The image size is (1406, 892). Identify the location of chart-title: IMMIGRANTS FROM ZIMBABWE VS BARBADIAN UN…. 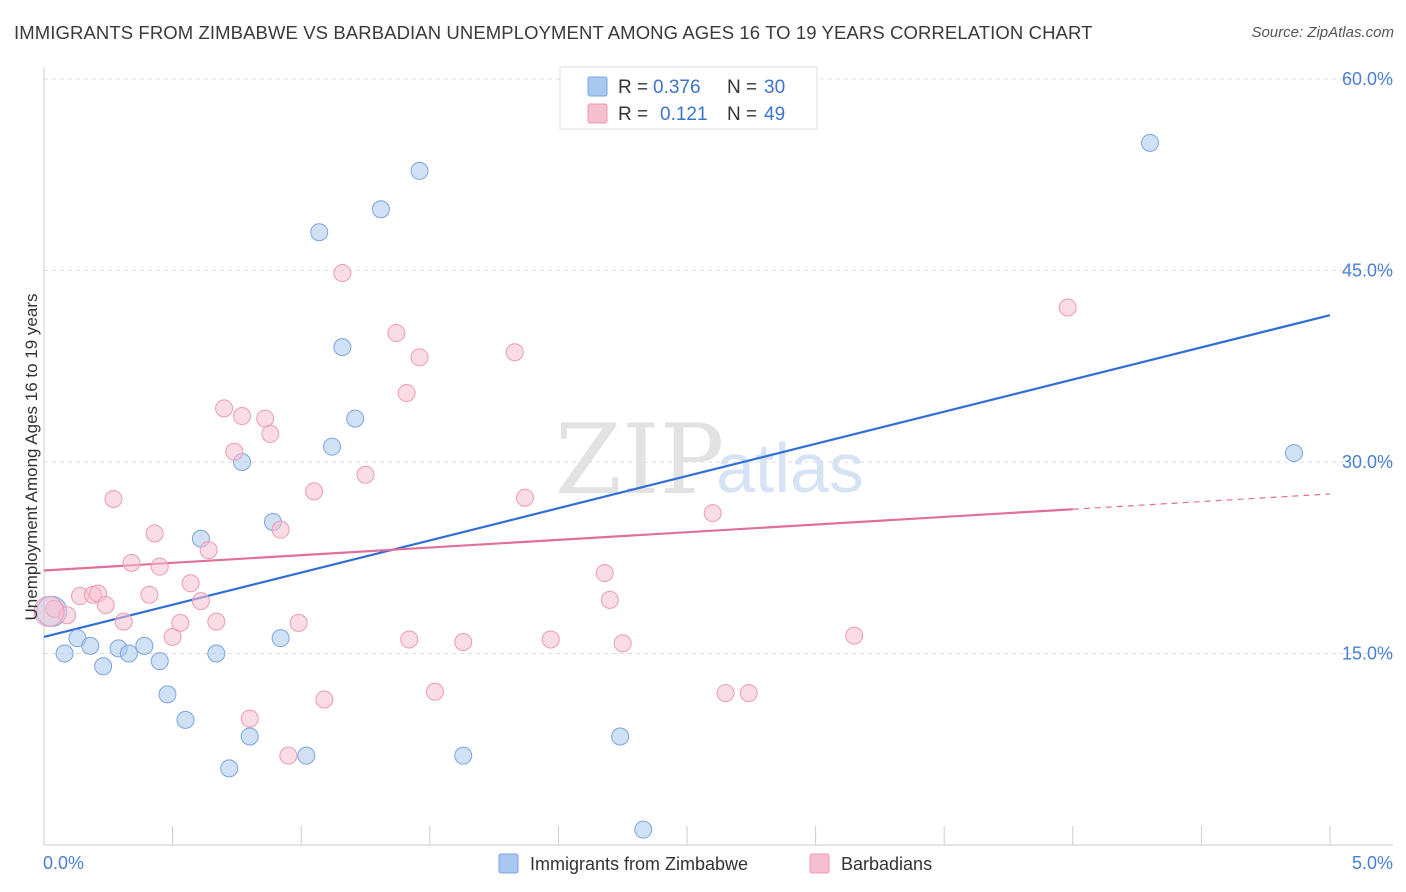
(553, 32).